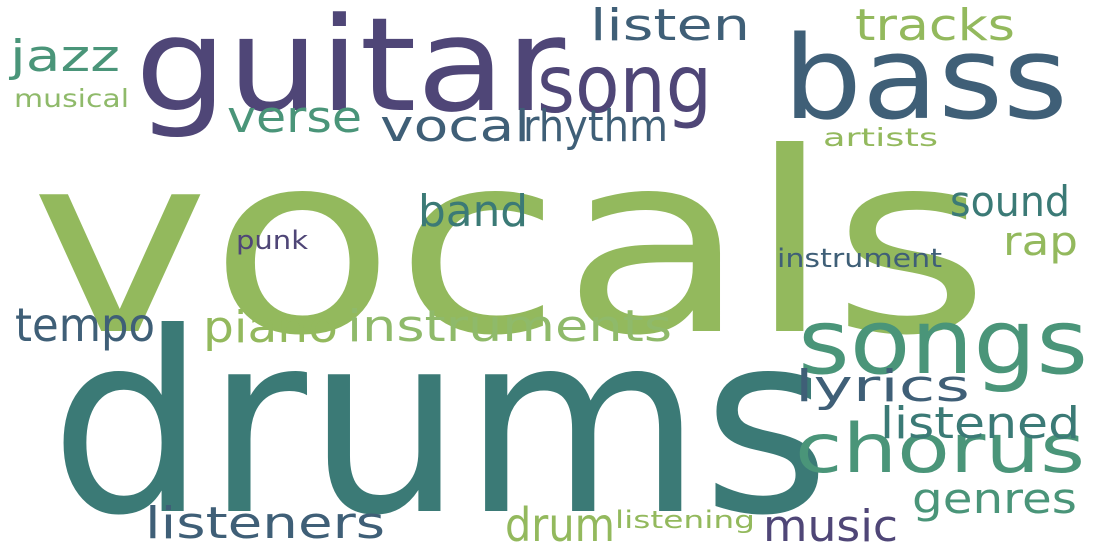 The width and height of the screenshot is (1101, 558). Describe the element at coordinates (882, 386) in the screenshot. I see `word-lyrics: lyrics` at that location.